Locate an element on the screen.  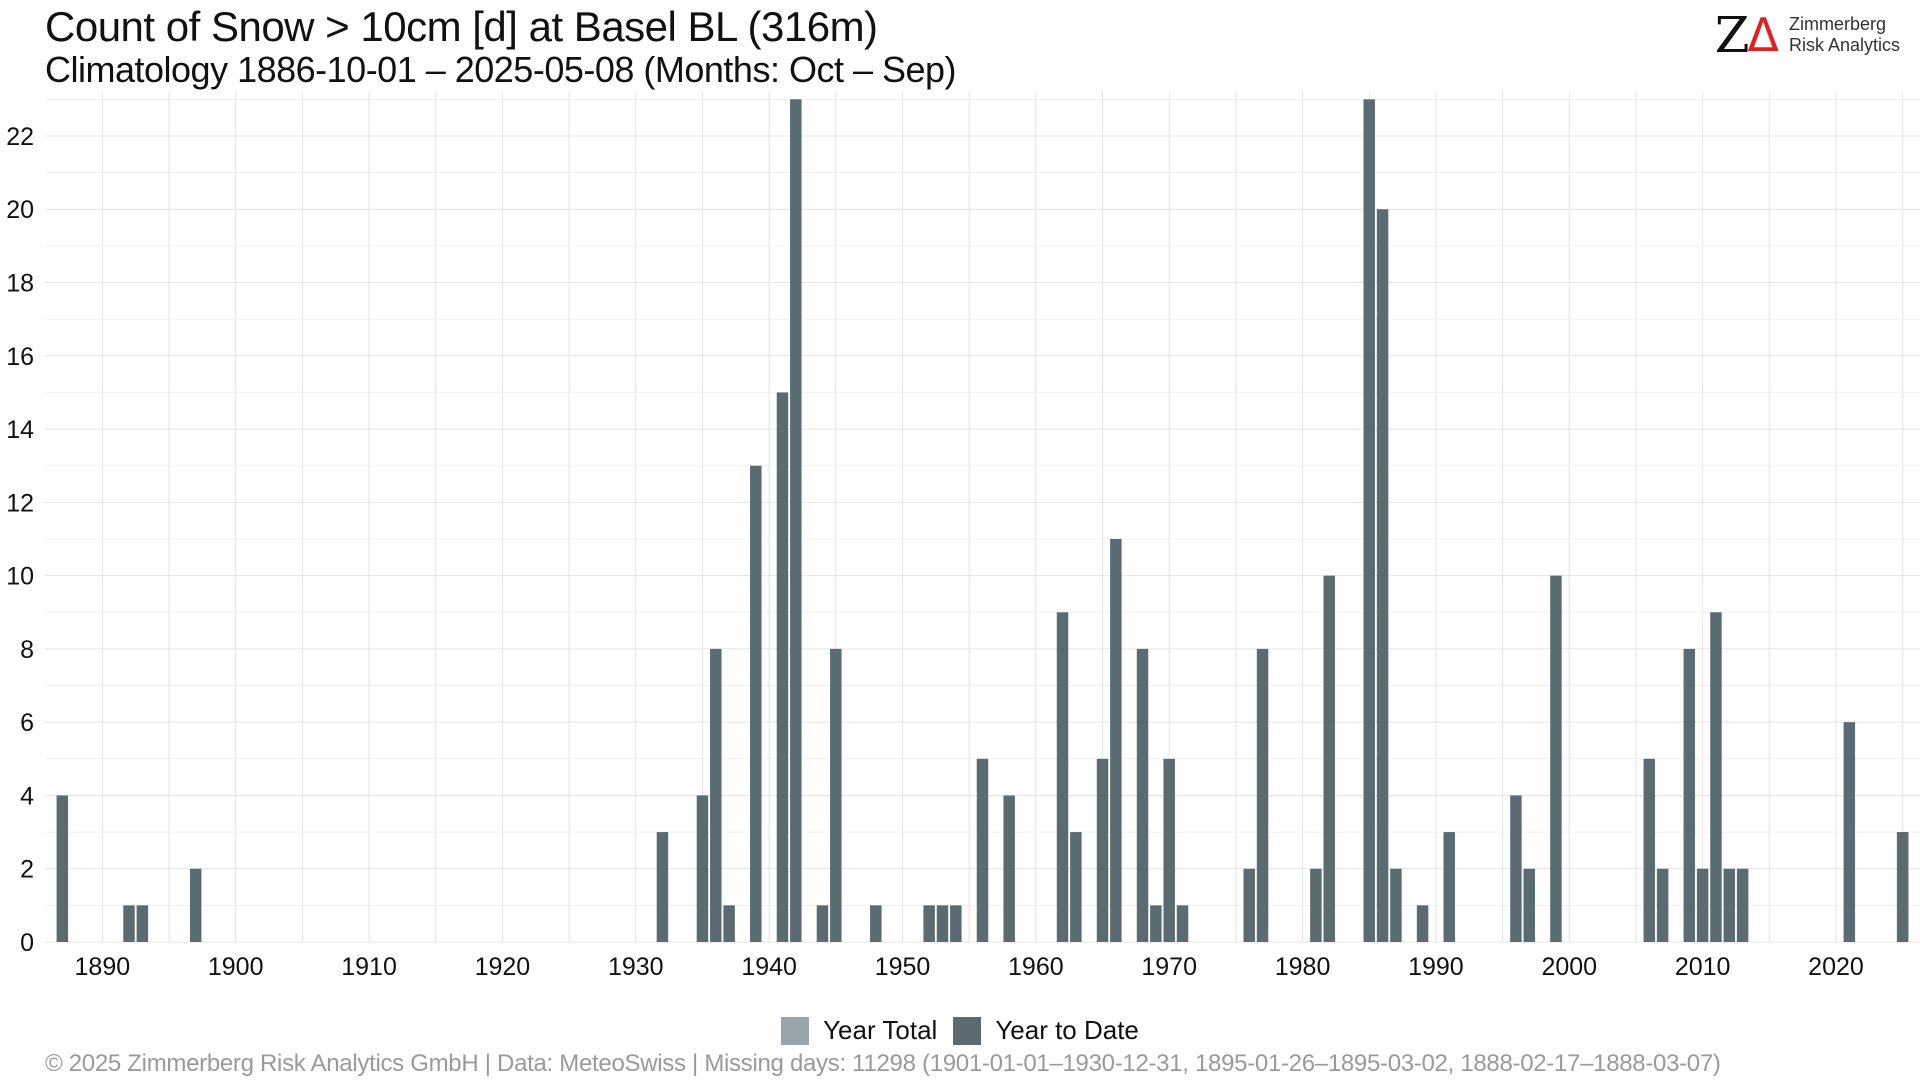
y-tick-label: 12 is located at coordinates (20, 503).